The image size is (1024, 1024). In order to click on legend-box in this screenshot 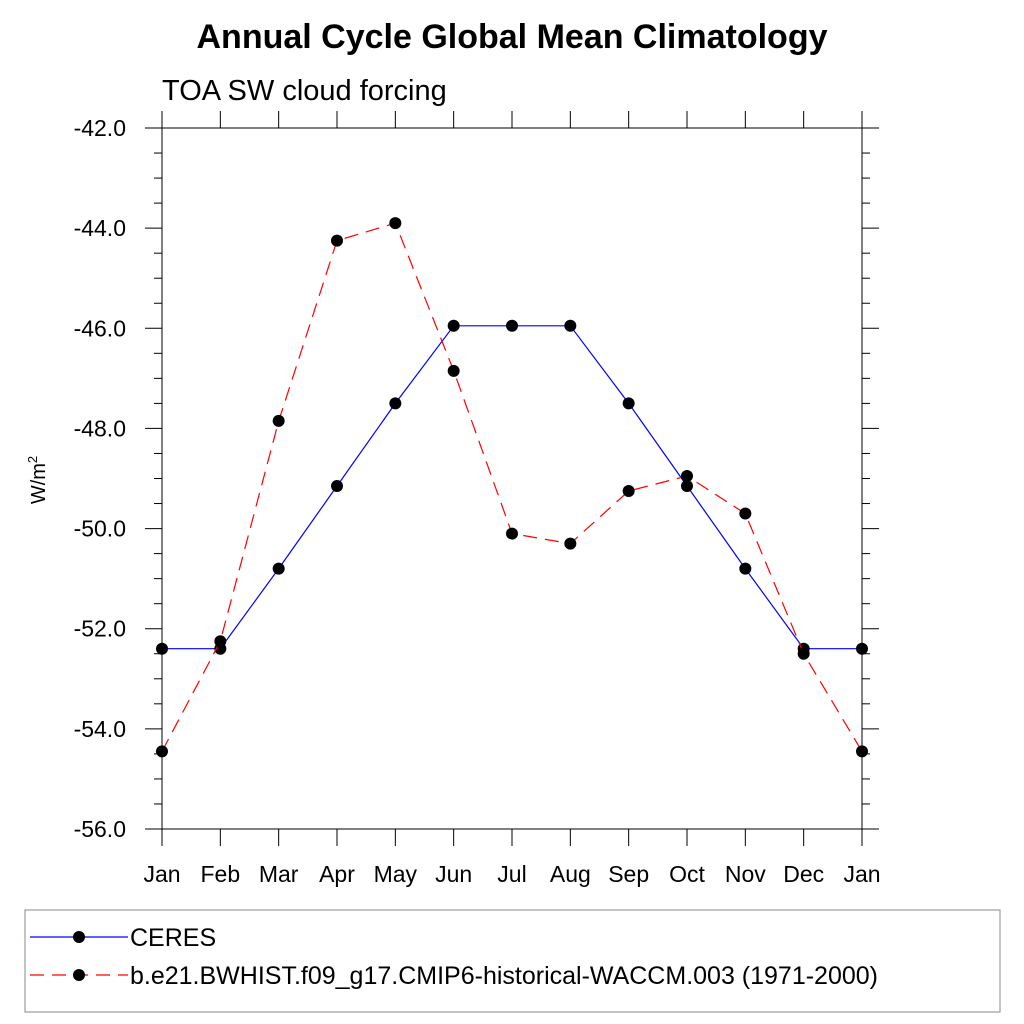, I will do `click(512, 961)`.